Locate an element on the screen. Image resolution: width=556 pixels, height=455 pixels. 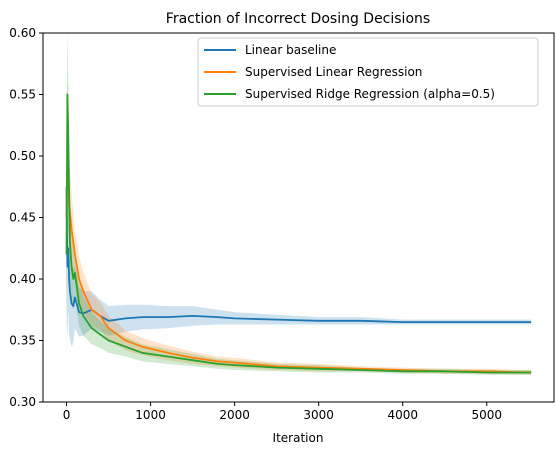
legend-box is located at coordinates (368, 72).